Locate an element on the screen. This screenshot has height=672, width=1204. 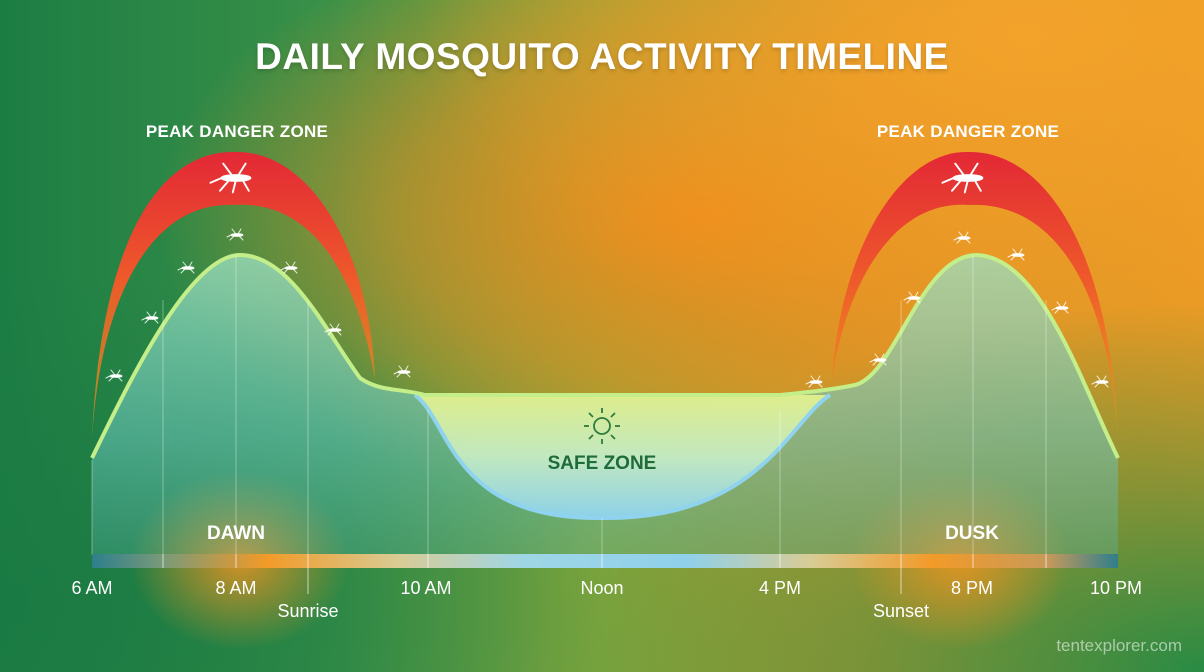
sun-icon is located at coordinates (602, 426).